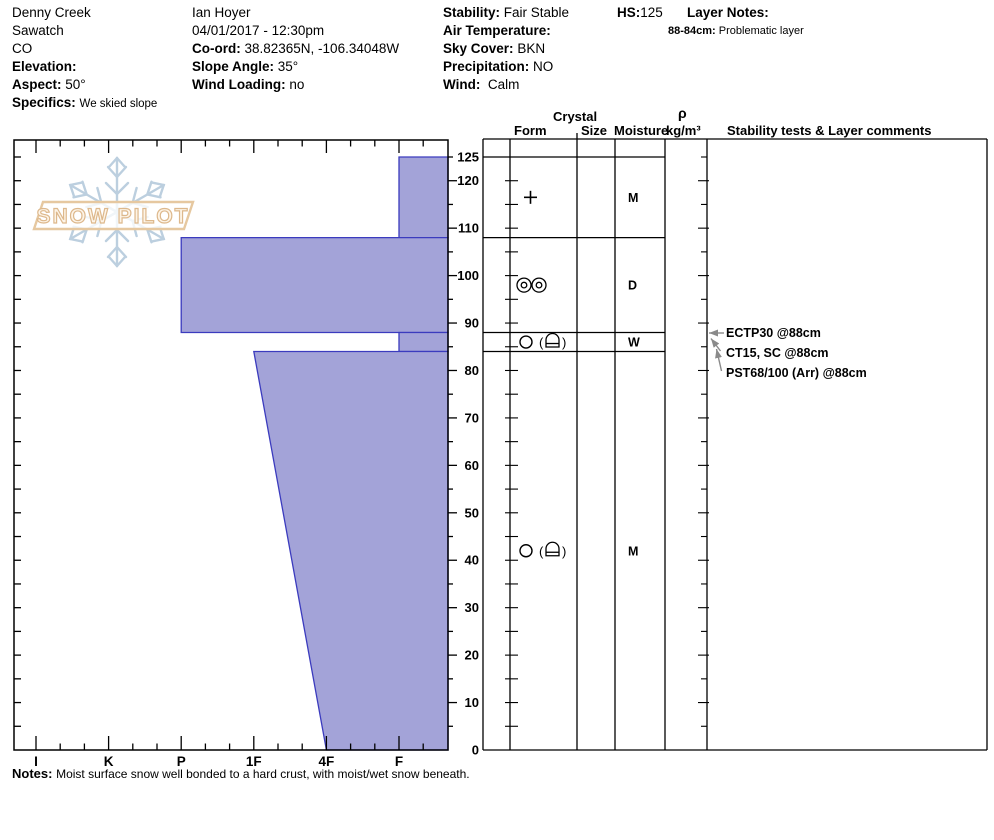 This screenshot has width=994, height=840. I want to click on depth-tick-label: 80, so click(472, 370).